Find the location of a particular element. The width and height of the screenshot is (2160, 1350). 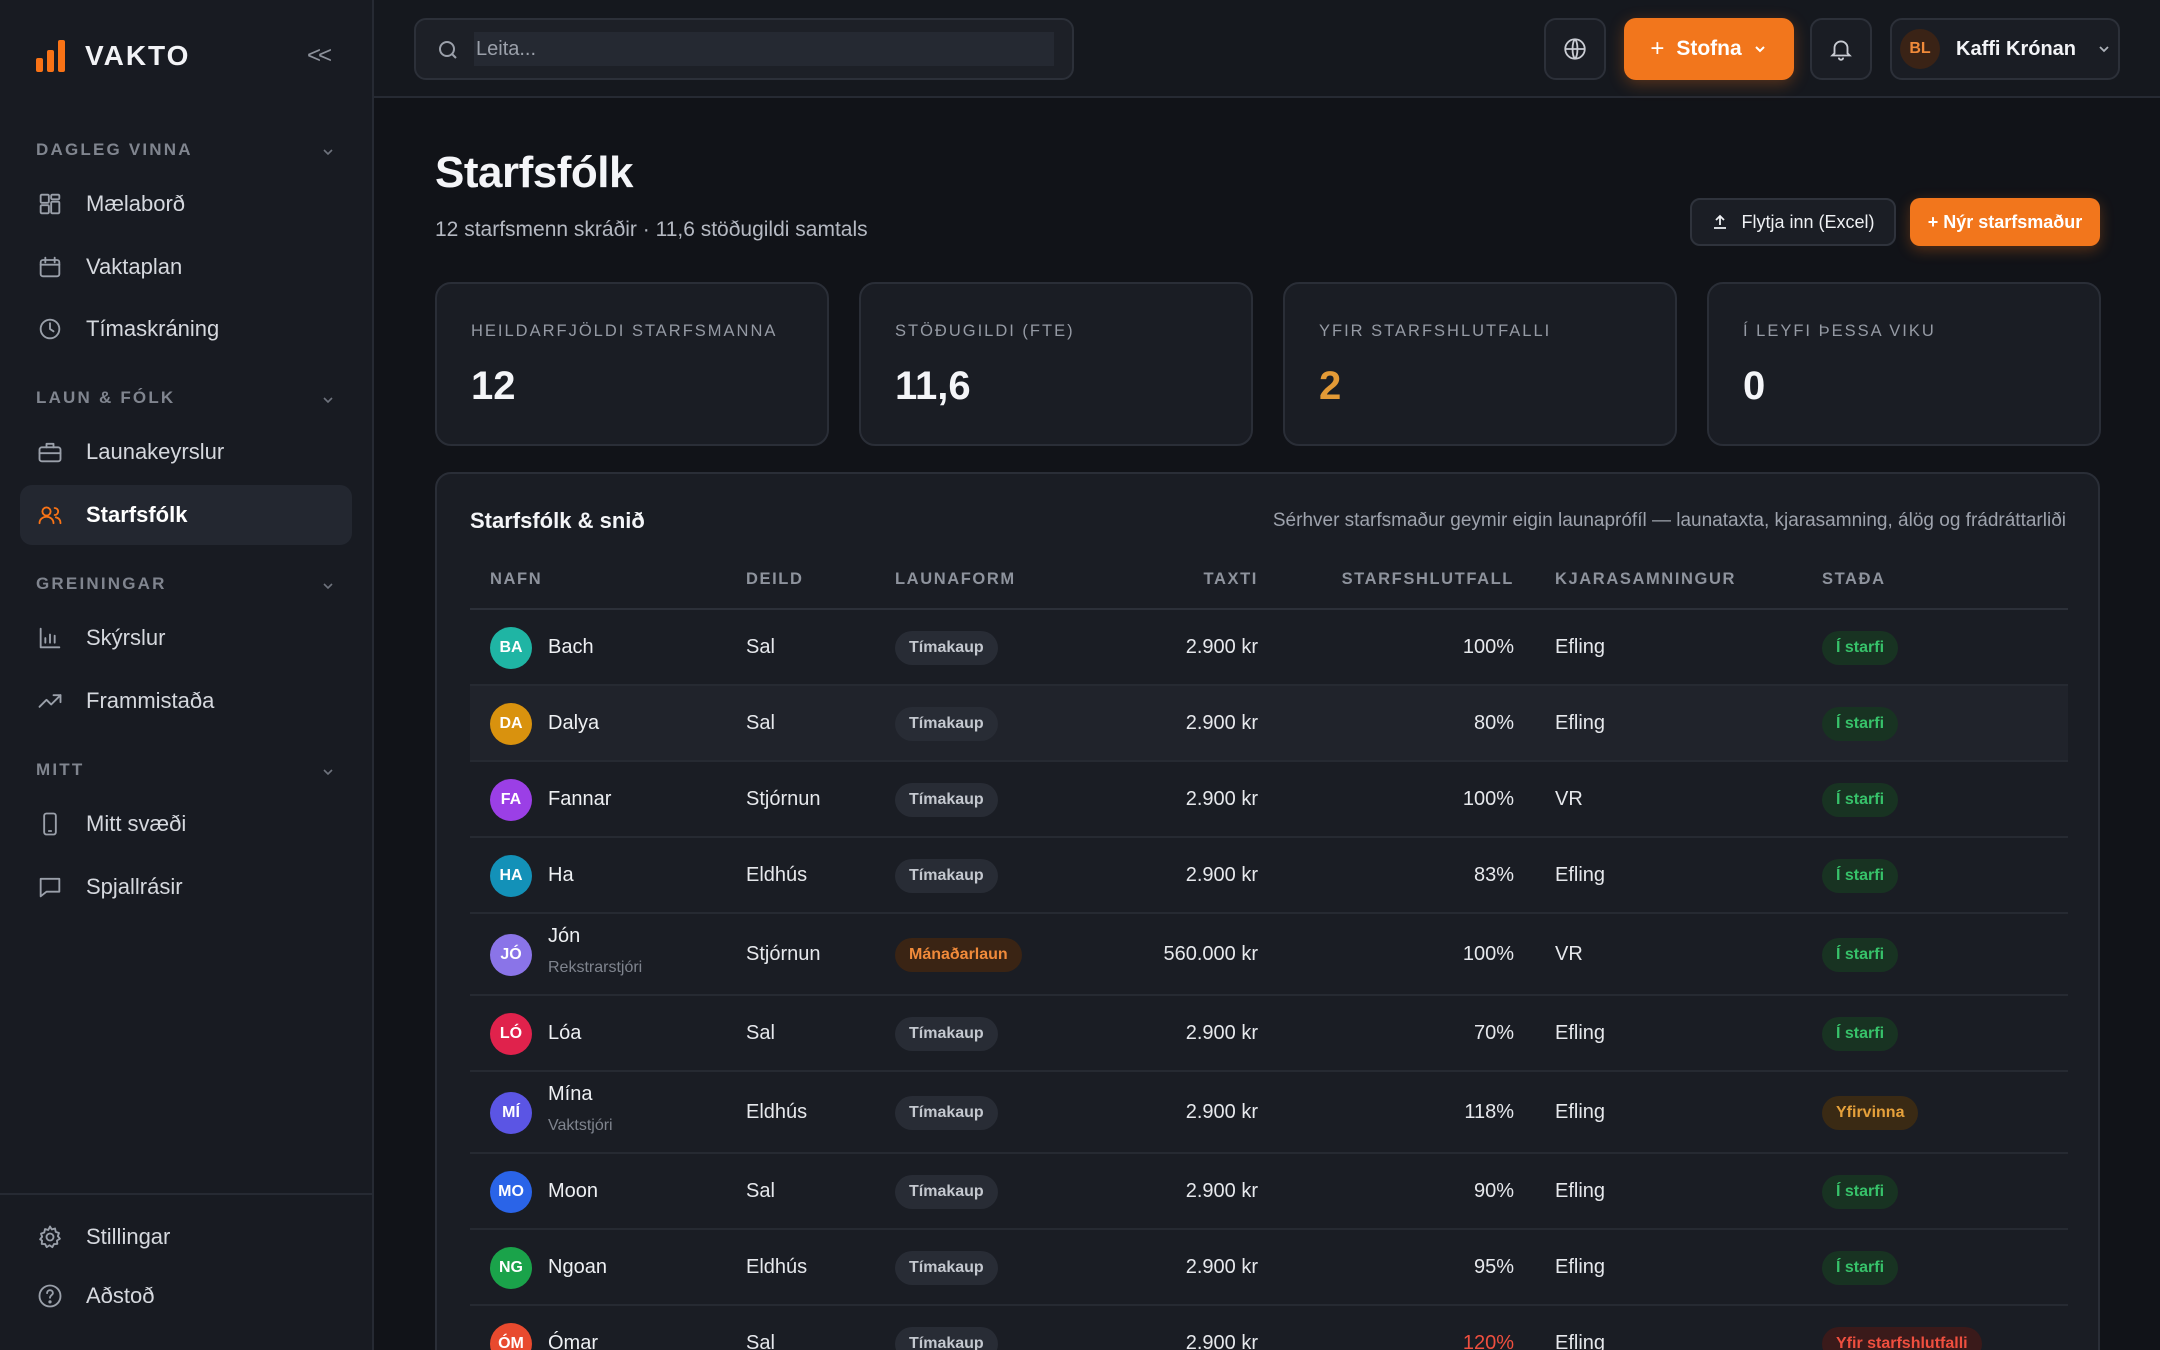

search-input is located at coordinates (764, 49).